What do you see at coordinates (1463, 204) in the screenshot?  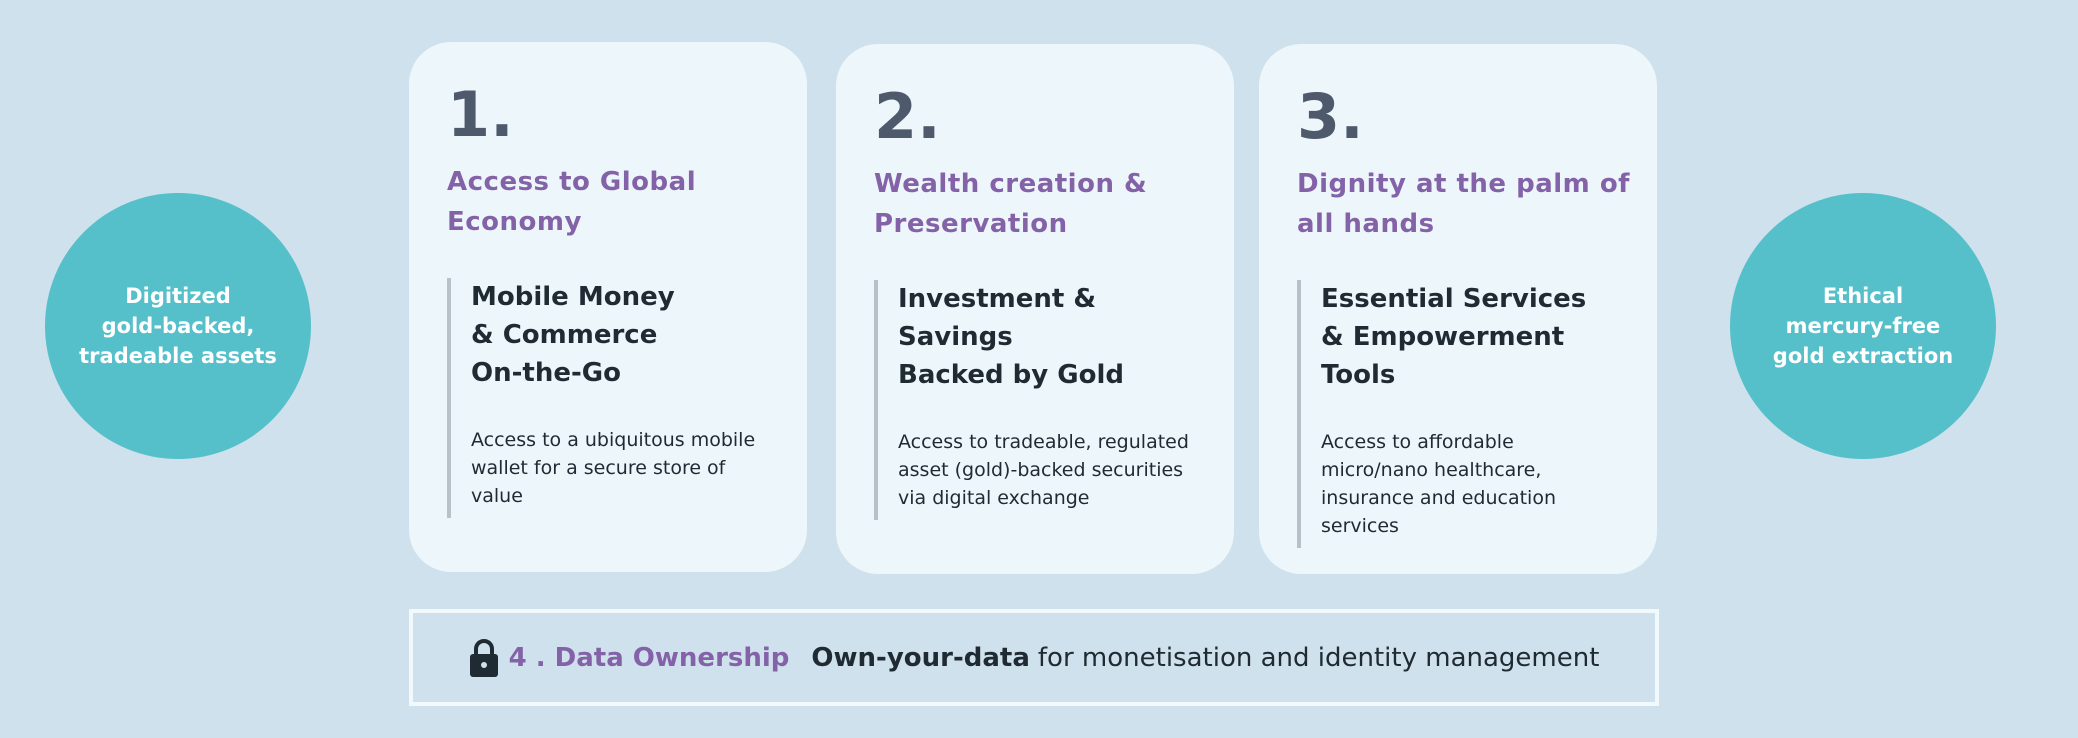 I see `card-heading: Dignity at the palm of all hands` at bounding box center [1463, 204].